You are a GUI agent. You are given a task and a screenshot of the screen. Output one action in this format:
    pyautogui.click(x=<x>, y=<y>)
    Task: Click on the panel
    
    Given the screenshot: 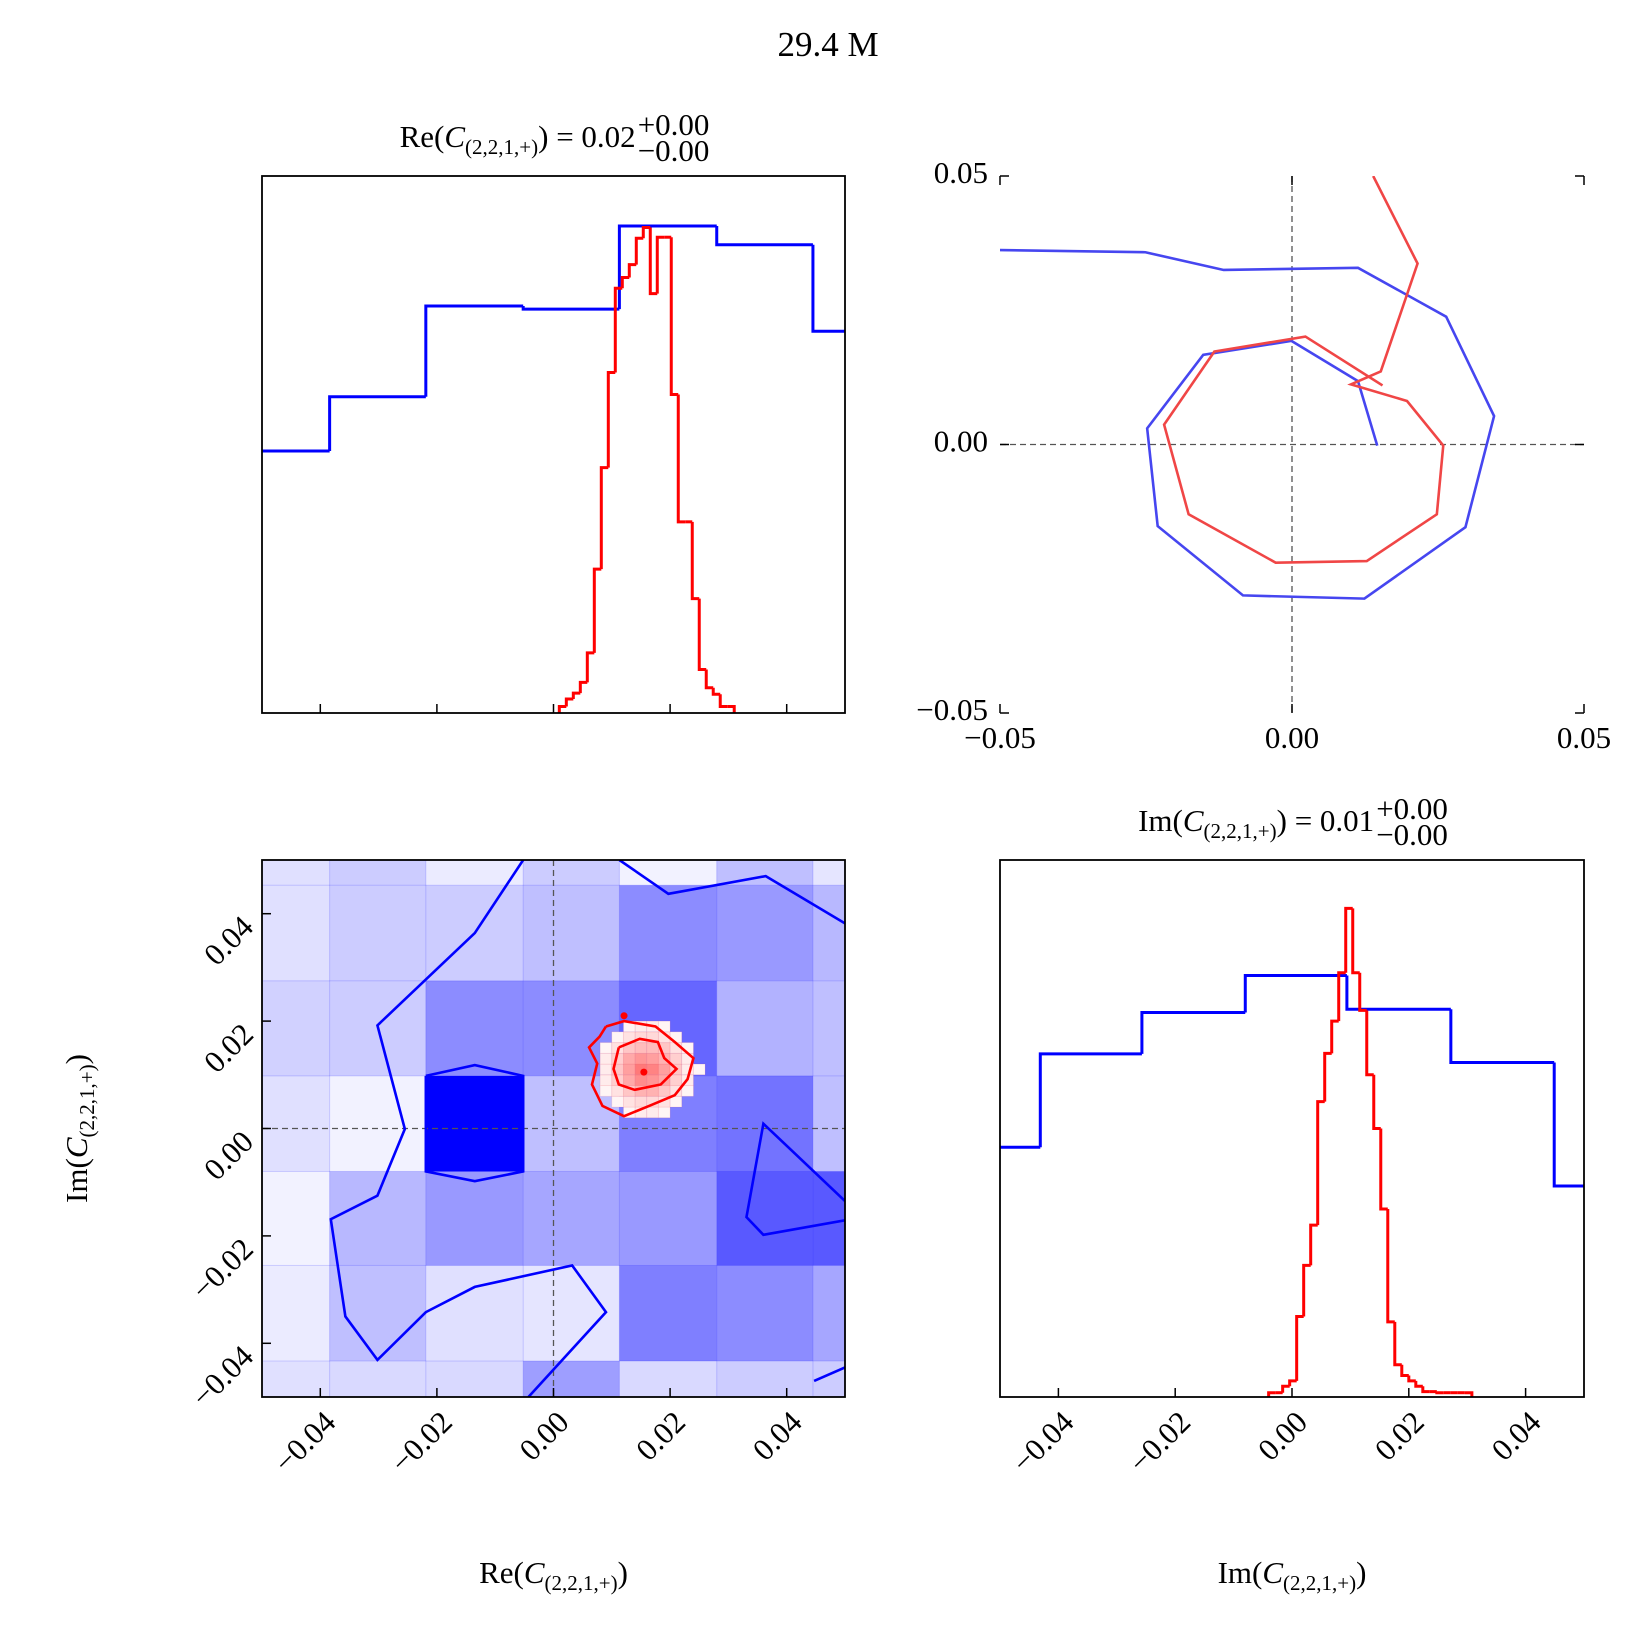 What is the action you would take?
    pyautogui.click(x=1292, y=444)
    